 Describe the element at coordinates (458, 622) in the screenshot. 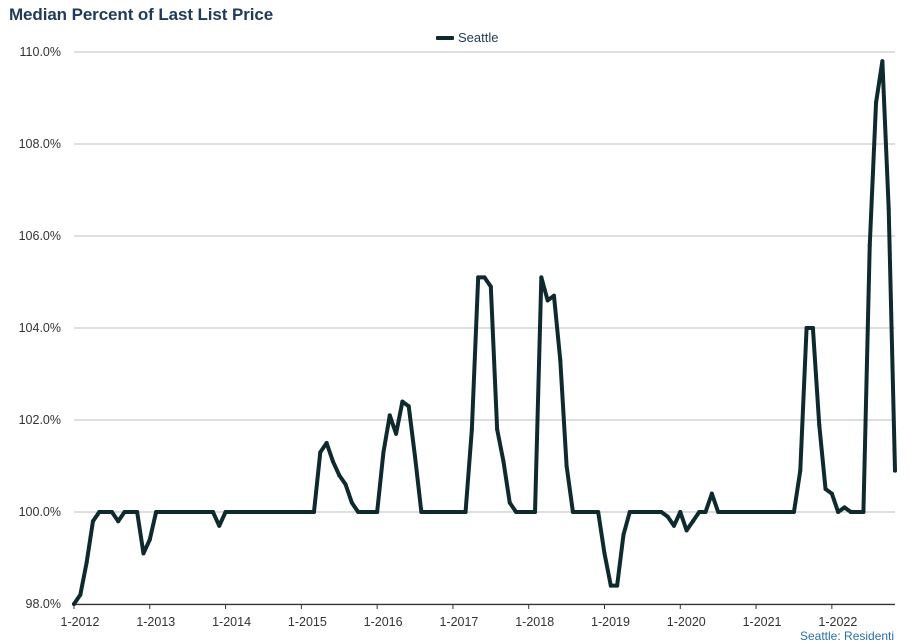

I see `x-tick-label: 1-2017` at that location.